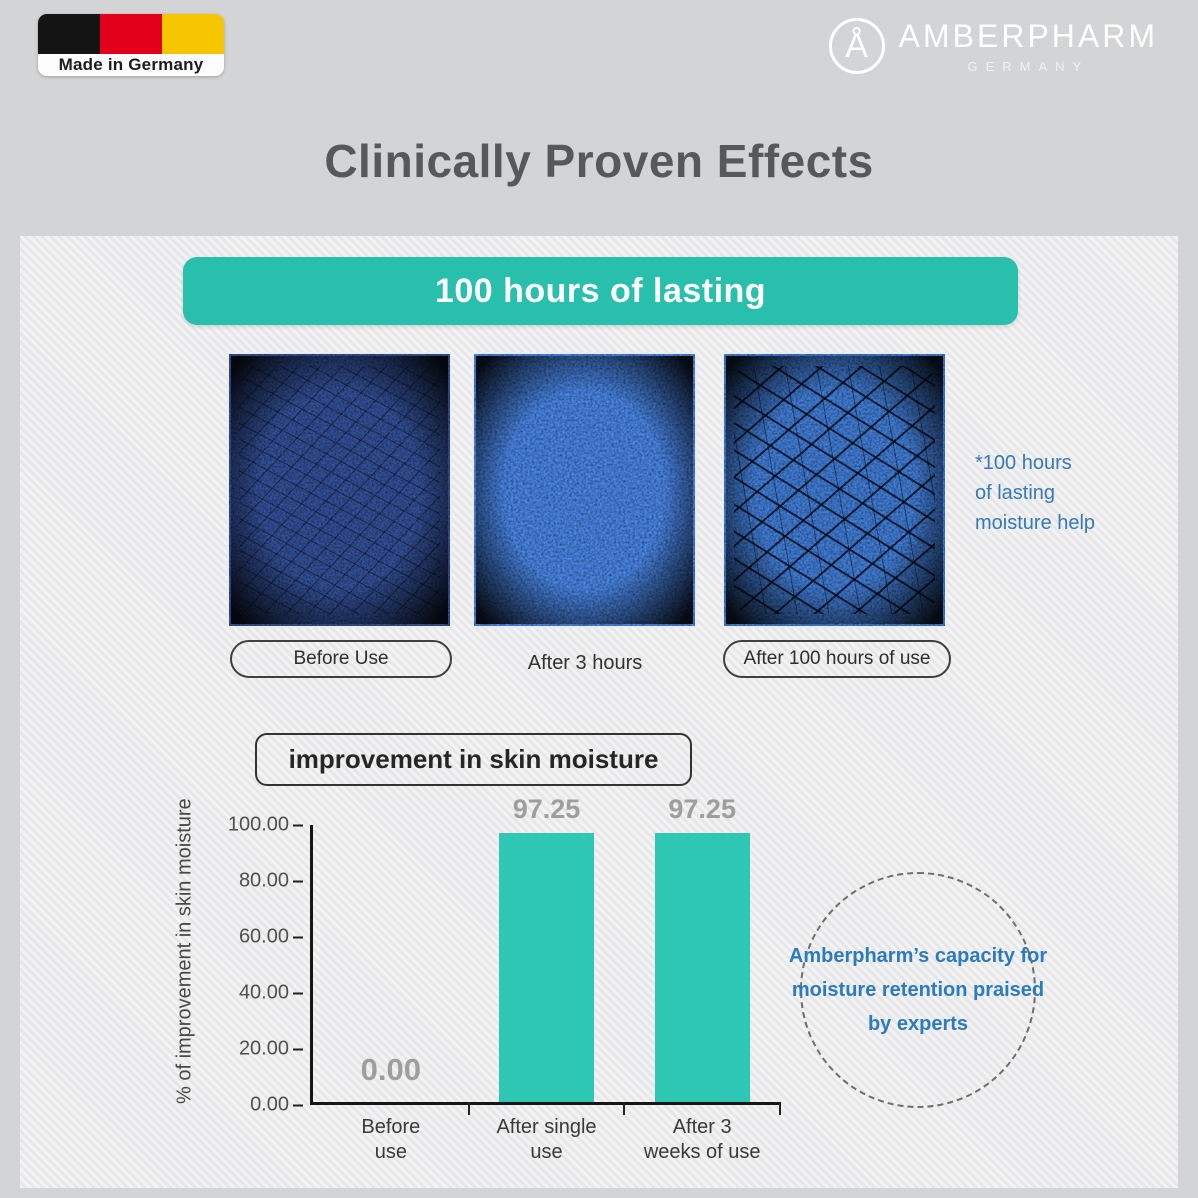  I want to click on page-title: Clinically Proven Effects, so click(599, 161).